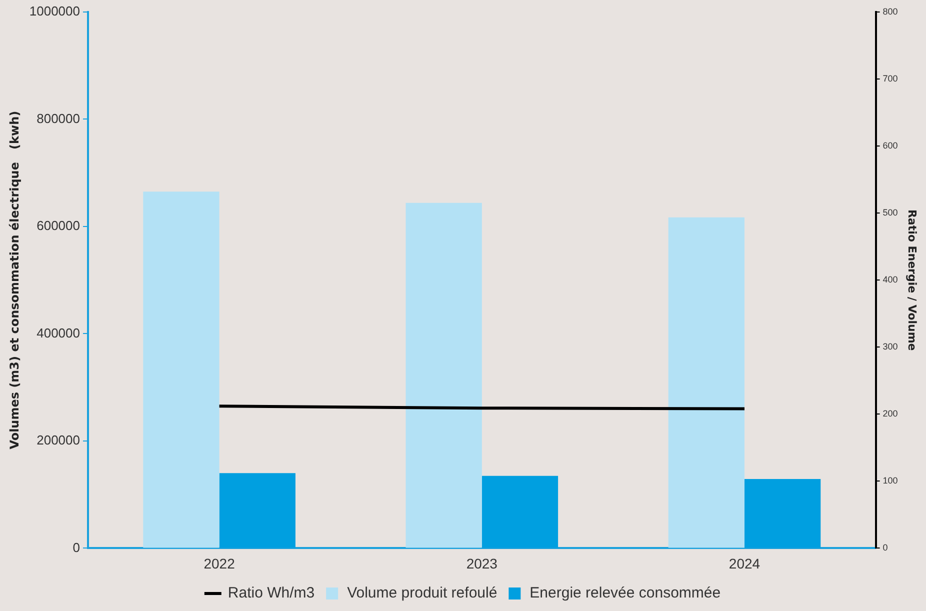 The height and width of the screenshot is (611, 926). I want to click on y2-axis-title: Ratio Energie / Volume, so click(912, 280).